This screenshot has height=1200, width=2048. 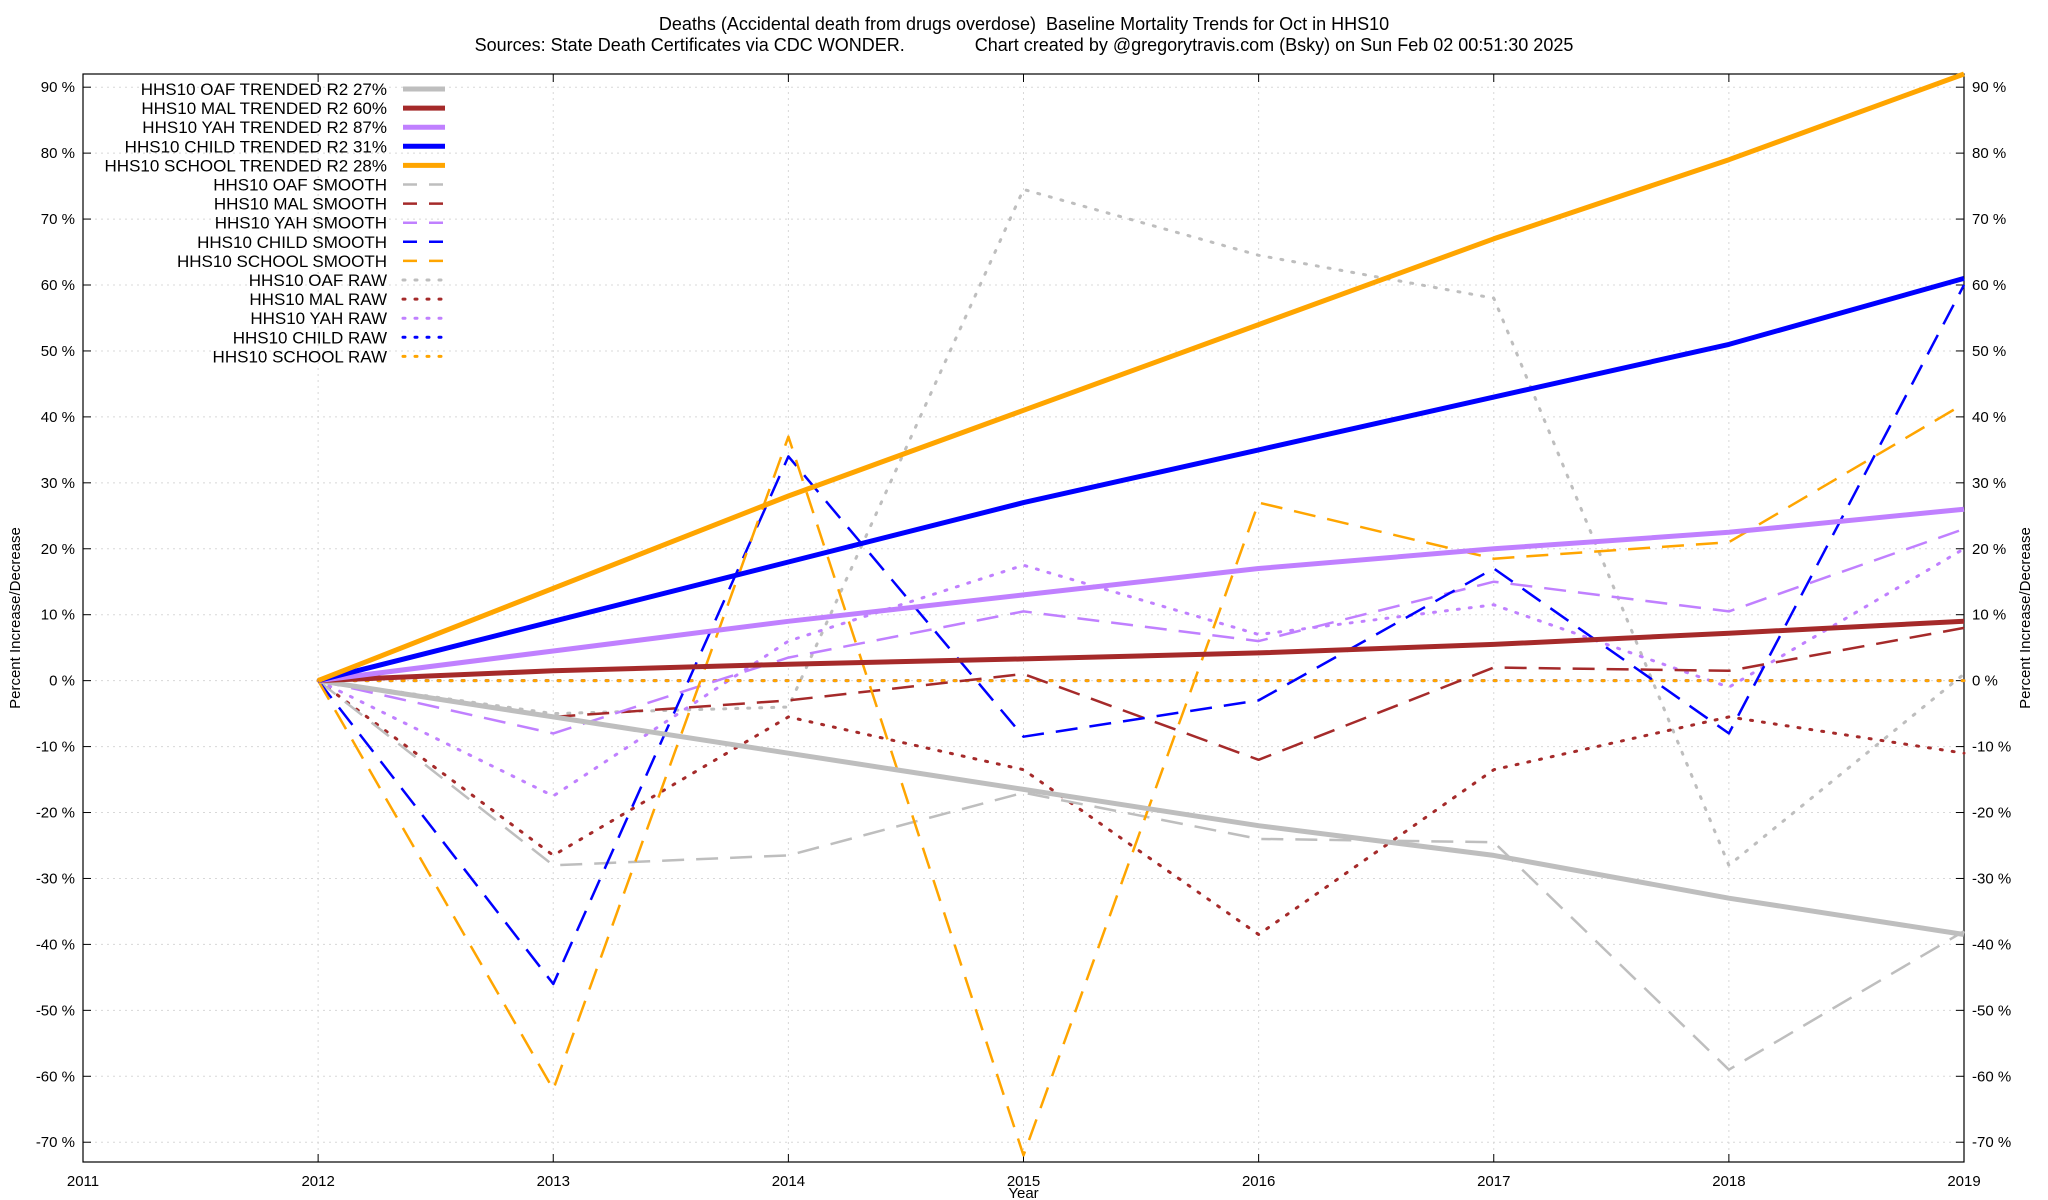 What do you see at coordinates (788, 1181) in the screenshot?
I see `x-tick-label: 2014` at bounding box center [788, 1181].